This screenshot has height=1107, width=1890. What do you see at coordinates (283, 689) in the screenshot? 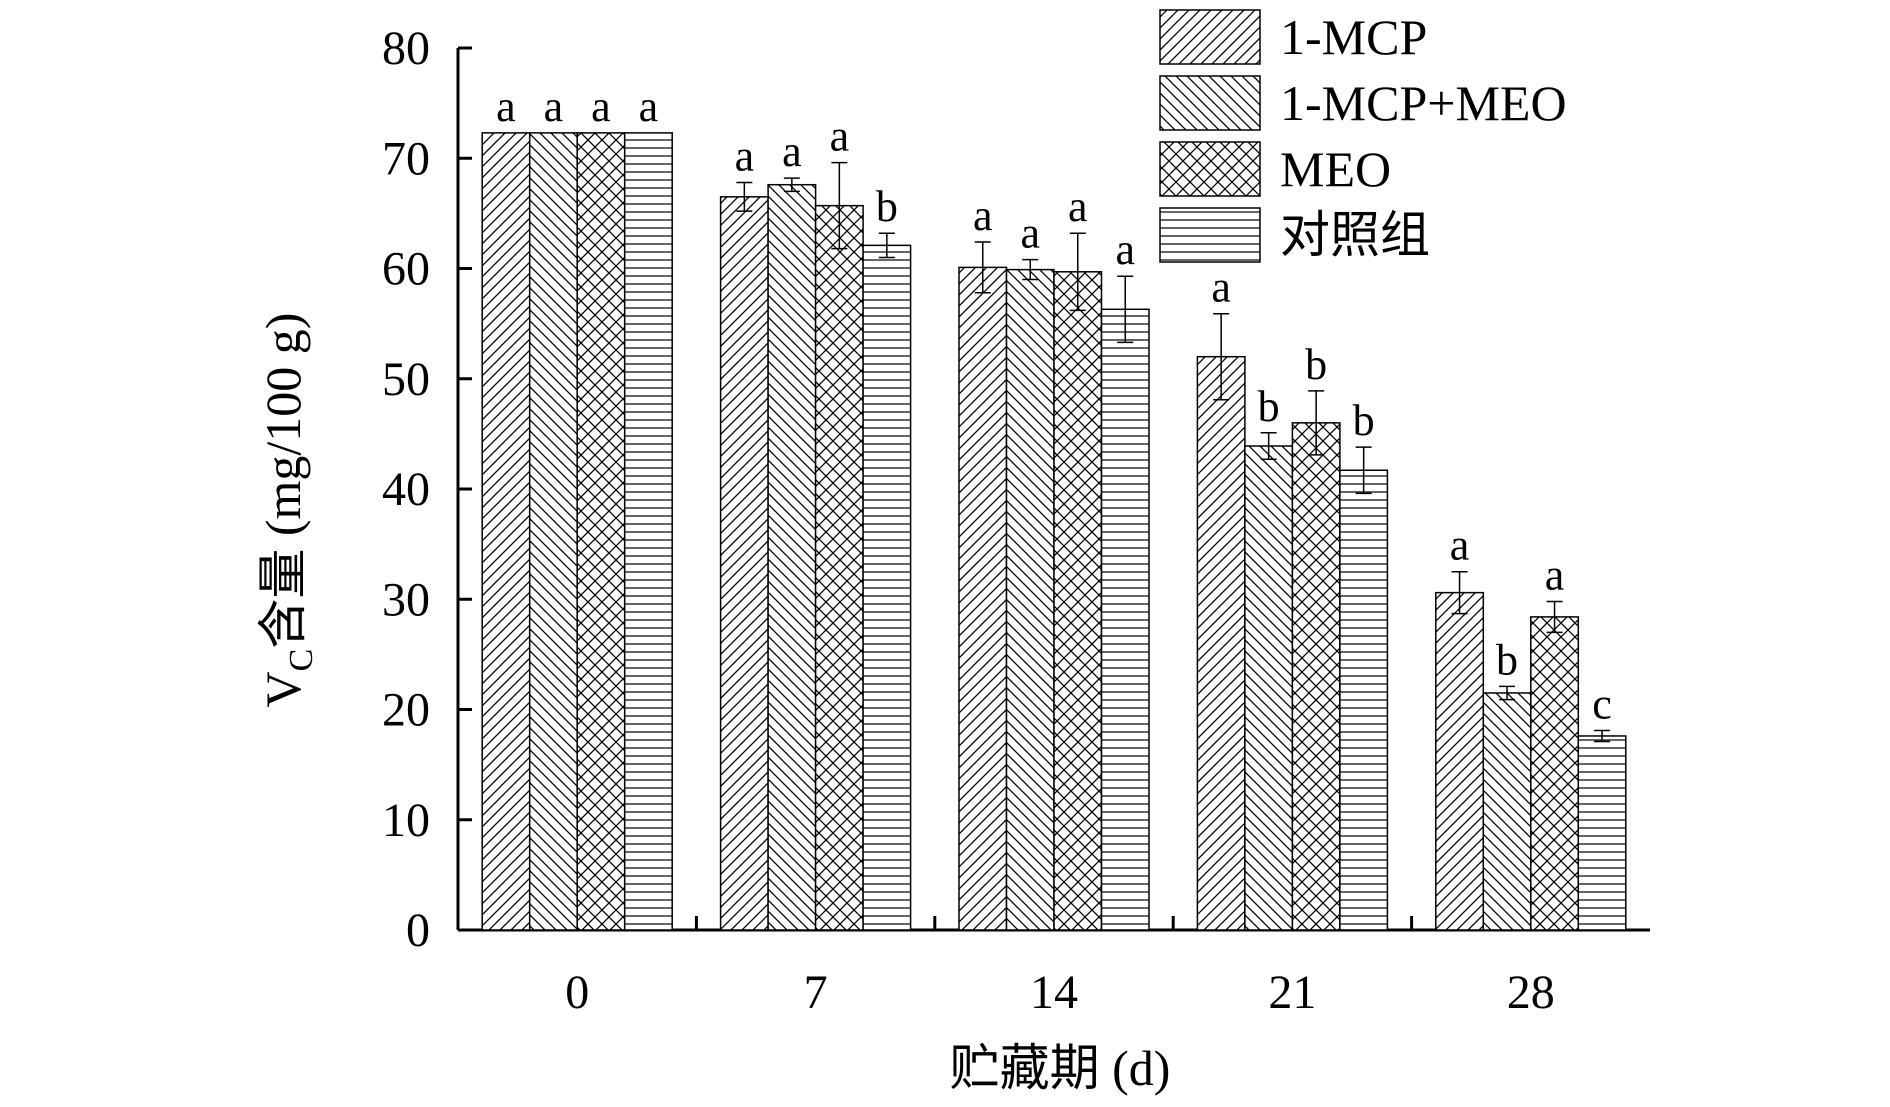
I see `y-axis-title-main: V` at bounding box center [283, 689].